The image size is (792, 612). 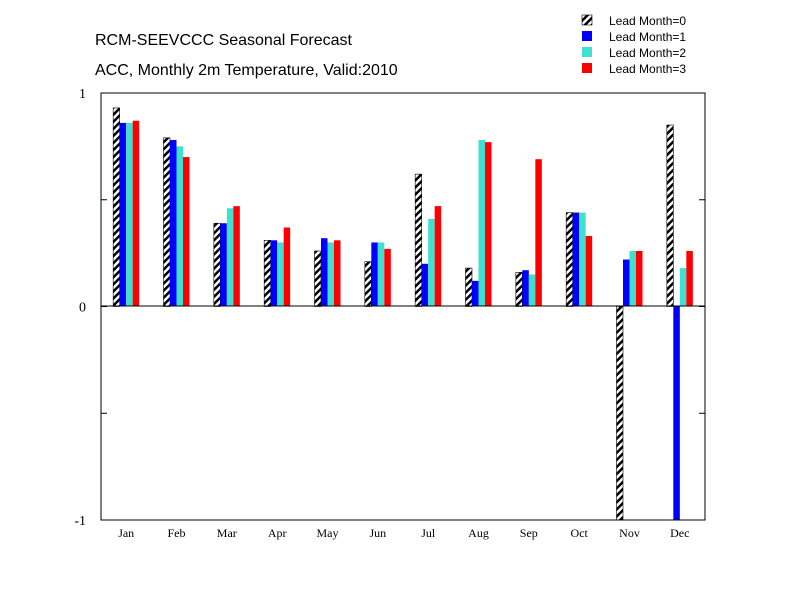 I want to click on legend-label: Lead Month=1, so click(x=647, y=37).